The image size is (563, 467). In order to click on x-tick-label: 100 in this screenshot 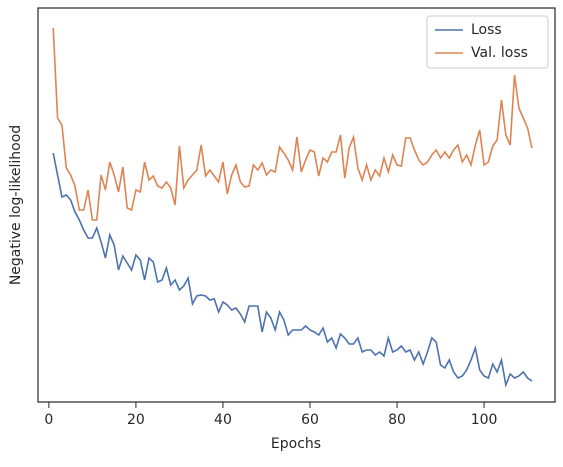, I will do `click(484, 420)`.